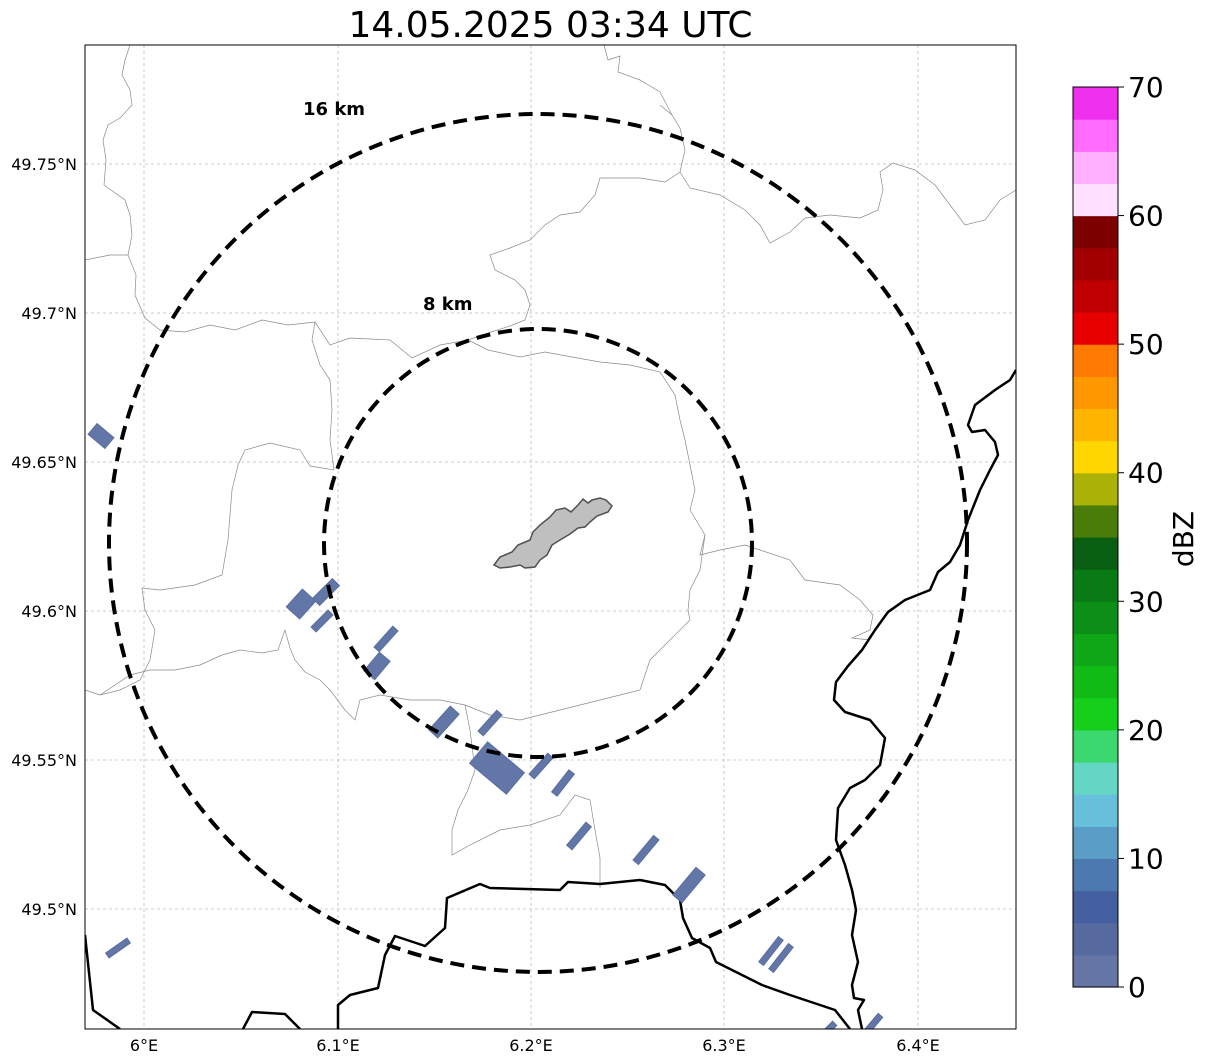 The image size is (1207, 1064). Describe the element at coordinates (1146, 858) in the screenshot. I see `colorbar-tick-label: 10` at that location.